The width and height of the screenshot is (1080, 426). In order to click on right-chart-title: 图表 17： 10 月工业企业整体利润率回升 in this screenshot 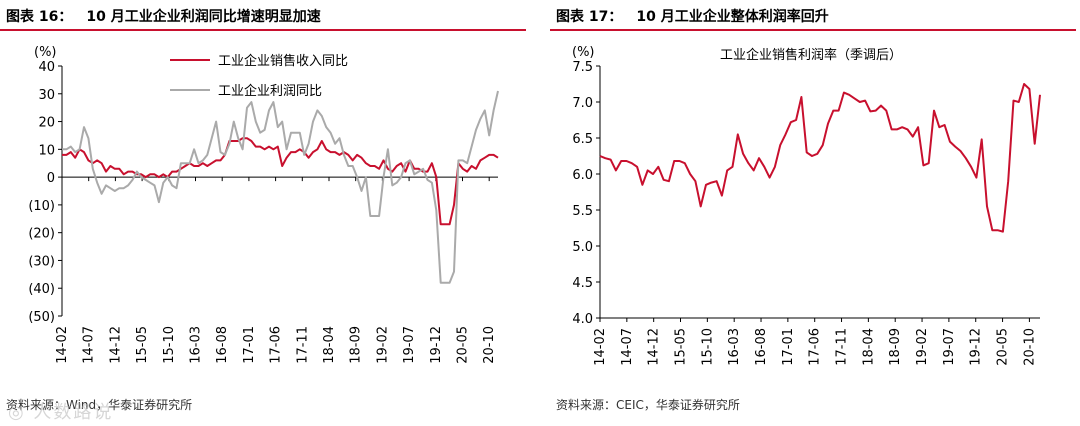, I will do `click(692, 16)`.